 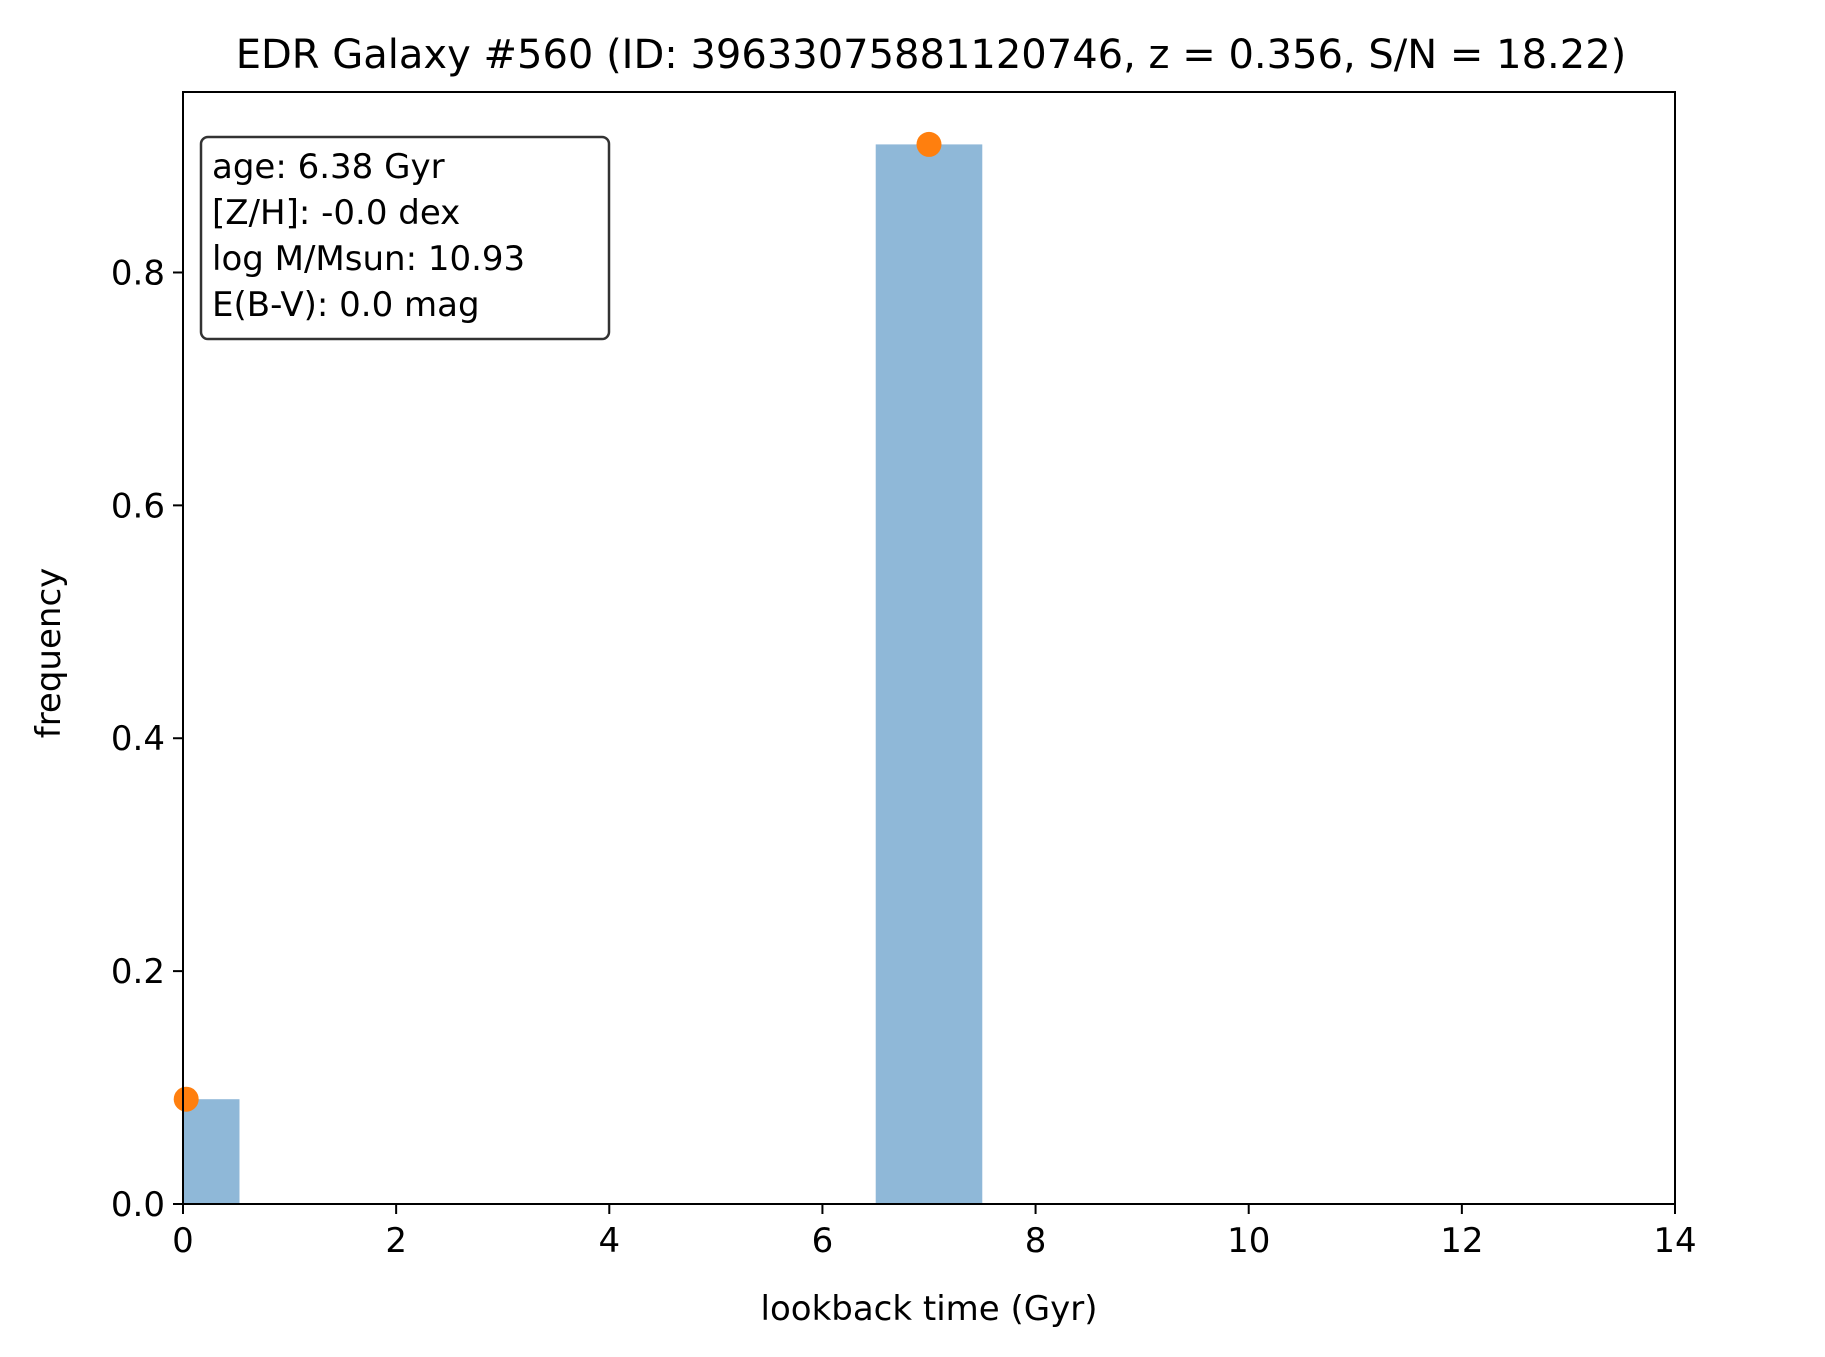 What do you see at coordinates (336, 213) in the screenshot?
I see `info-metallicity: [Z/H]: -0.0 dex` at bounding box center [336, 213].